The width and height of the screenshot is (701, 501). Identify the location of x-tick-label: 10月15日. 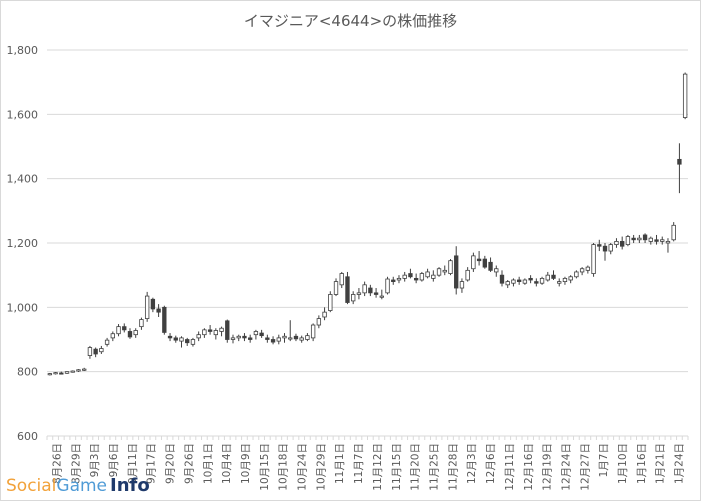
(265, 467).